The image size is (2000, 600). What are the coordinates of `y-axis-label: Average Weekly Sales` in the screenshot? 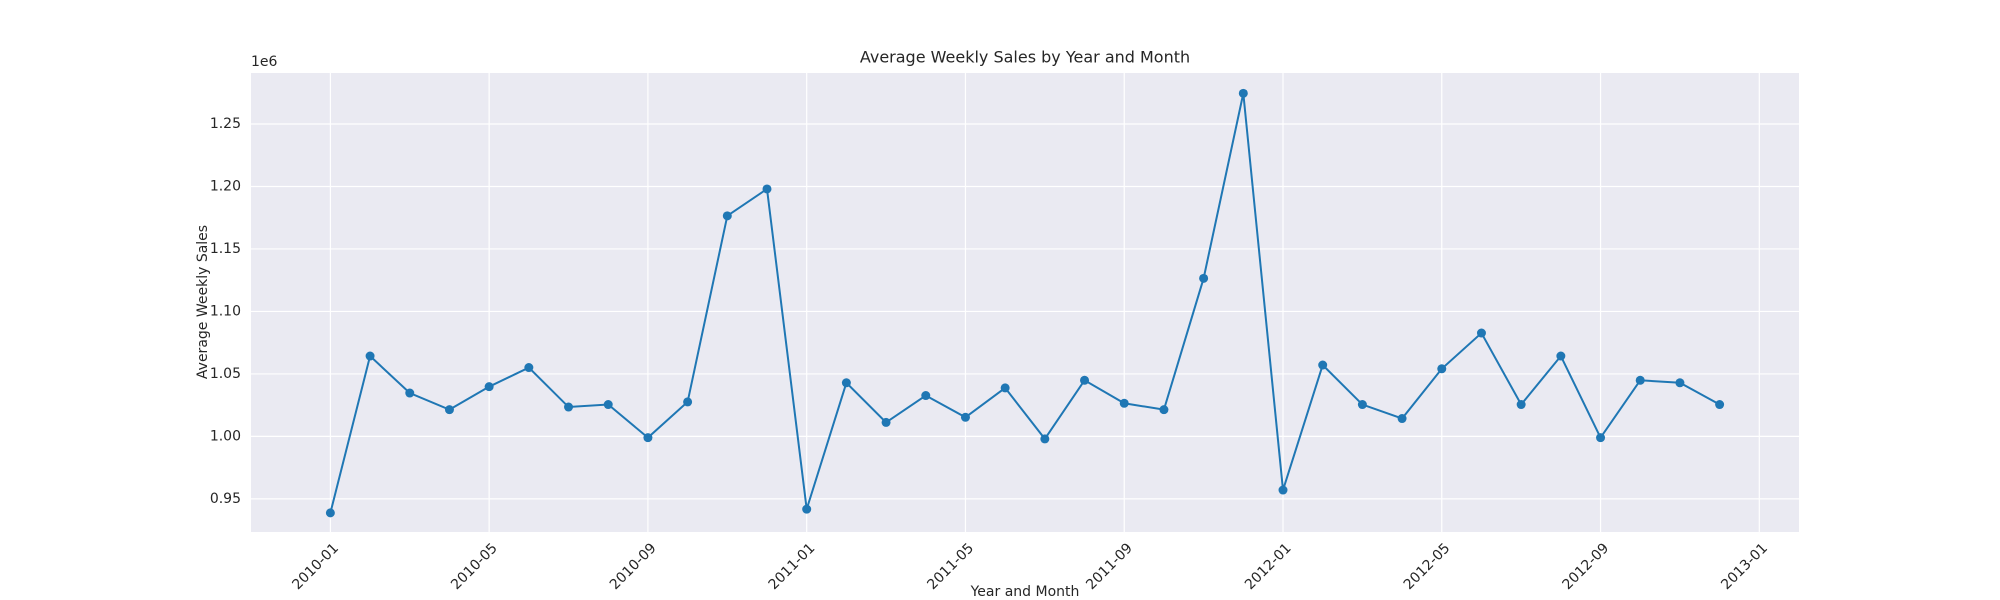 It's located at (203, 302).